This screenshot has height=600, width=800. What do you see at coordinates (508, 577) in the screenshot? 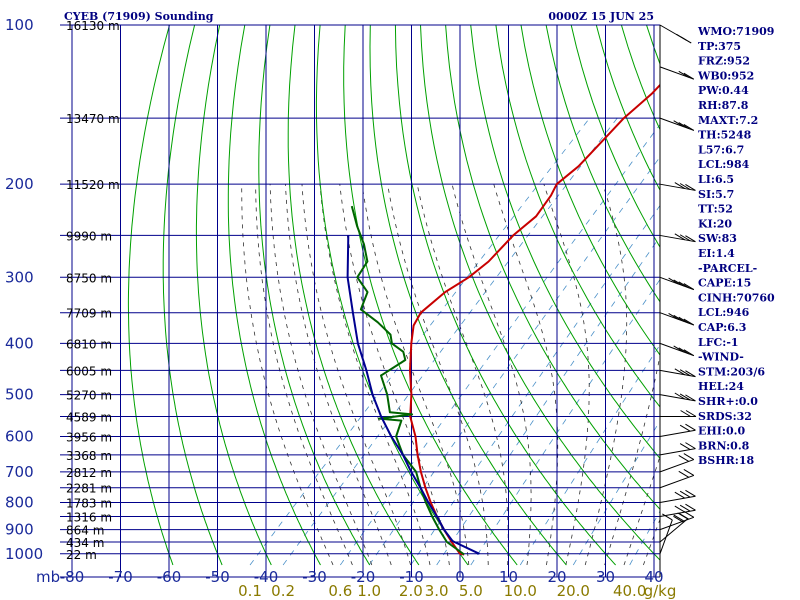
I see `temp-tick-label: 10` at bounding box center [508, 577].